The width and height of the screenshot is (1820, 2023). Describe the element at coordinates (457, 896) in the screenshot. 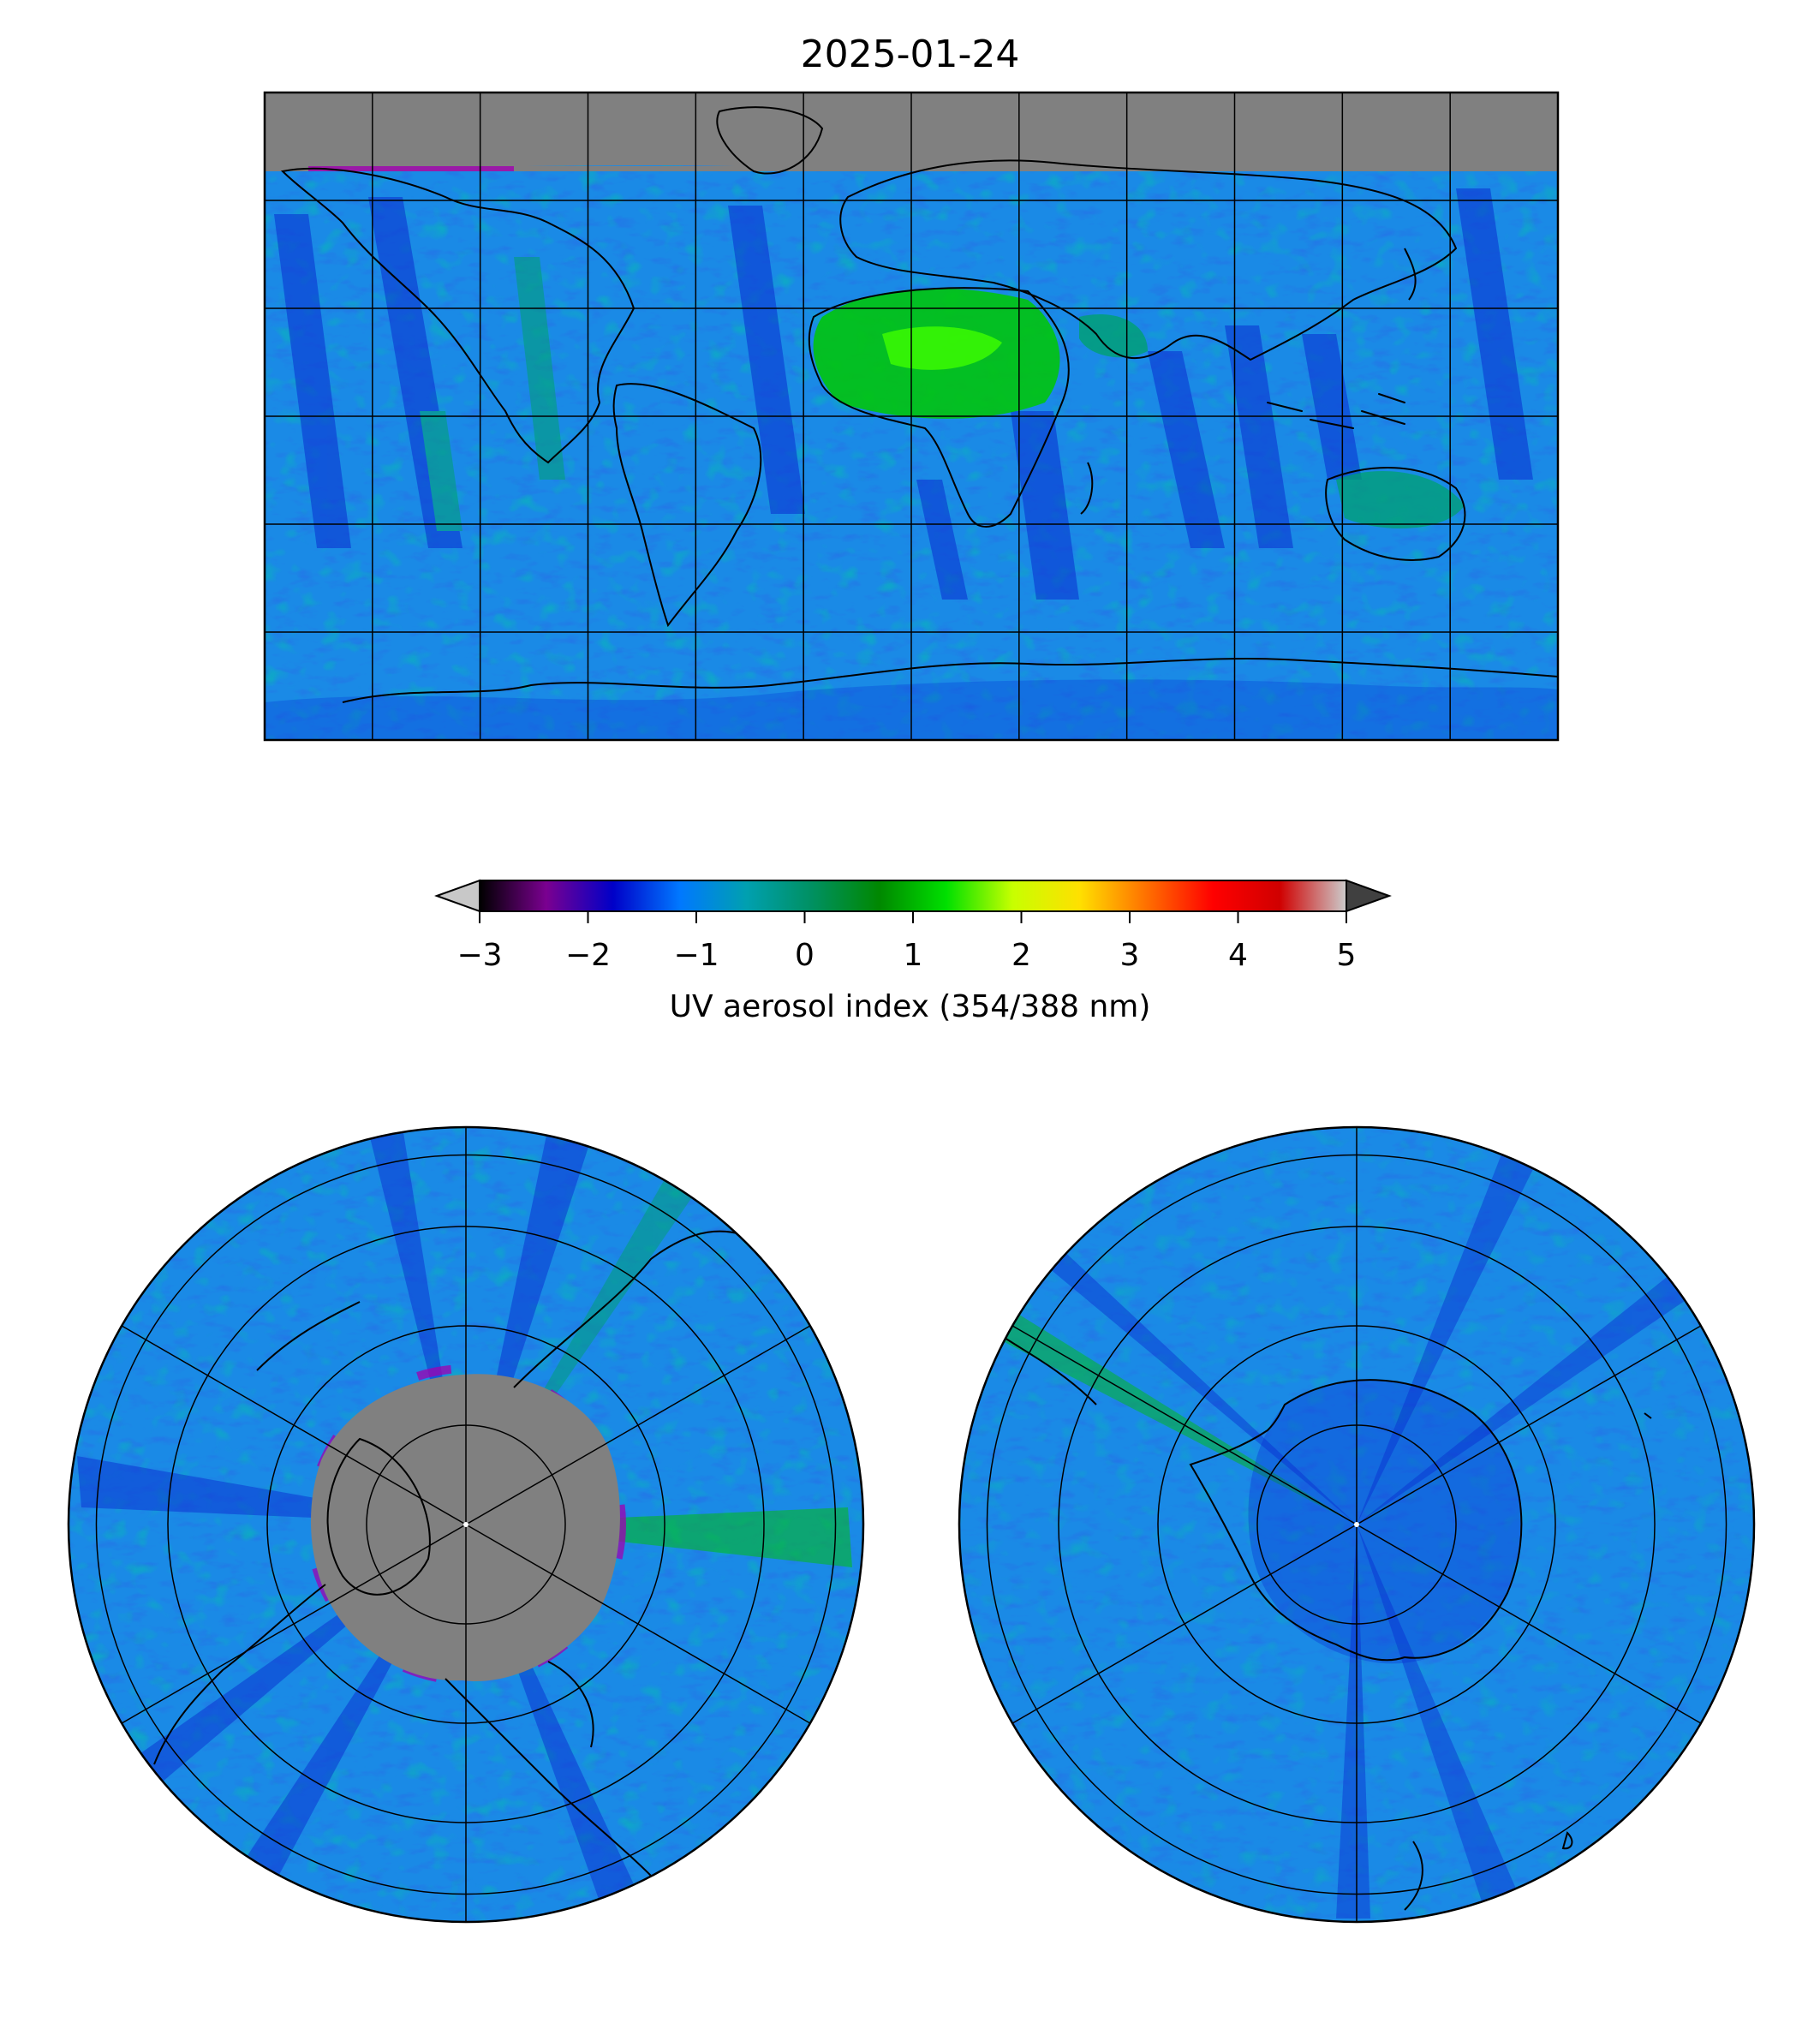

I see `colorbar-under-arrow` at that location.